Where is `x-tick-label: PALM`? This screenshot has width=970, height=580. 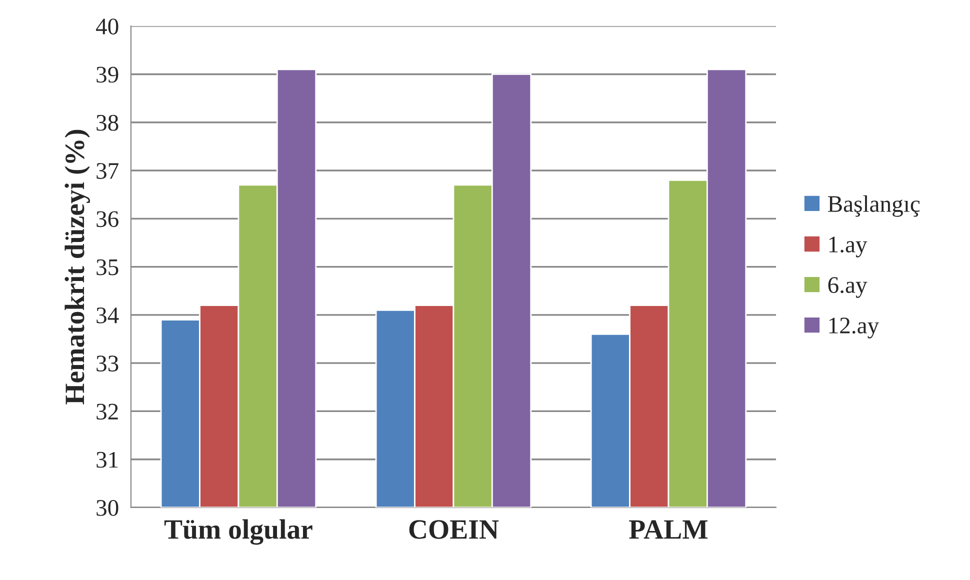
x-tick-label: PALM is located at coordinates (668, 529).